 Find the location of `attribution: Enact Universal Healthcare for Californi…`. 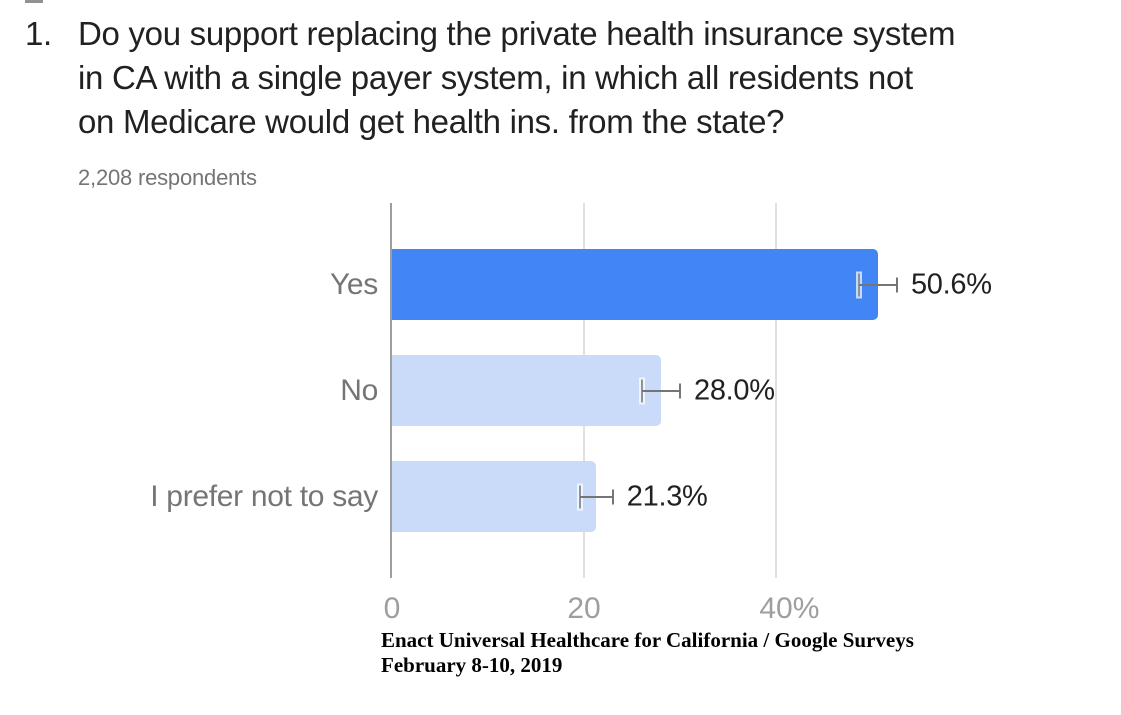

attribution: Enact Universal Healthcare for Californi… is located at coordinates (711, 653).